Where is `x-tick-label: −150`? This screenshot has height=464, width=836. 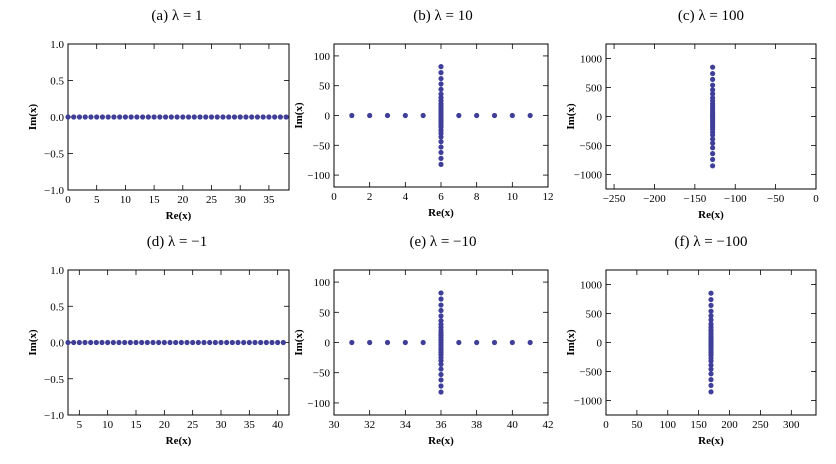
x-tick-label: −150 is located at coordinates (694, 199).